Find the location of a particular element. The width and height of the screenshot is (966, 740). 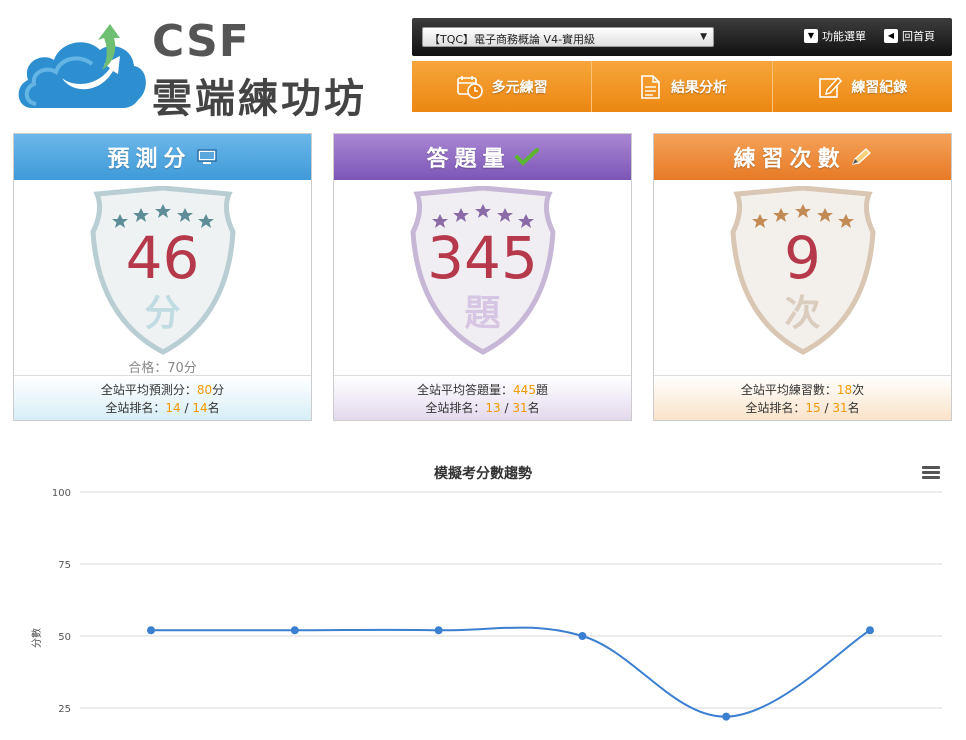

y-tick-label: 25 is located at coordinates (64, 709).